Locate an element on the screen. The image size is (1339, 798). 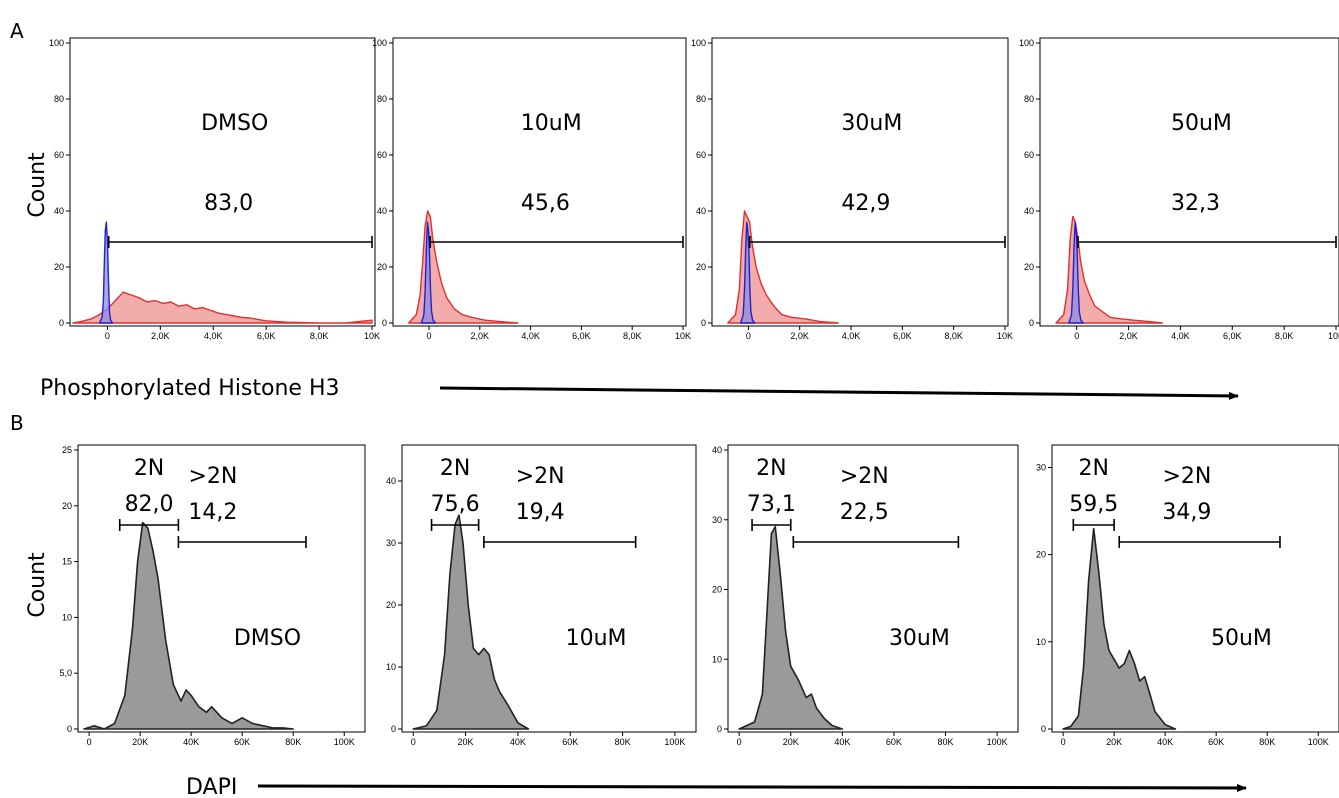
x-tick-label: 20K is located at coordinates (791, 742).